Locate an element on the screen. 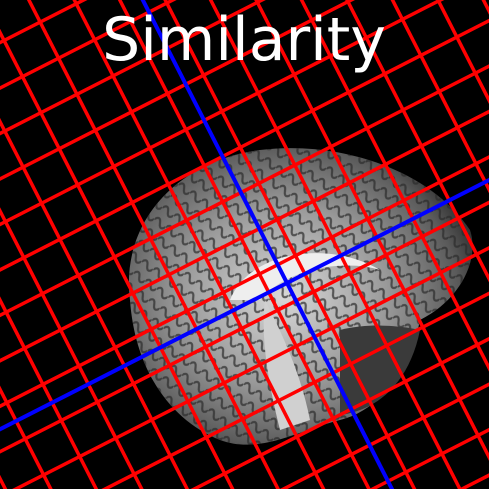 Image resolution: width=489 pixels, height=489 pixels. cerebellum is located at coordinates (380, 370).